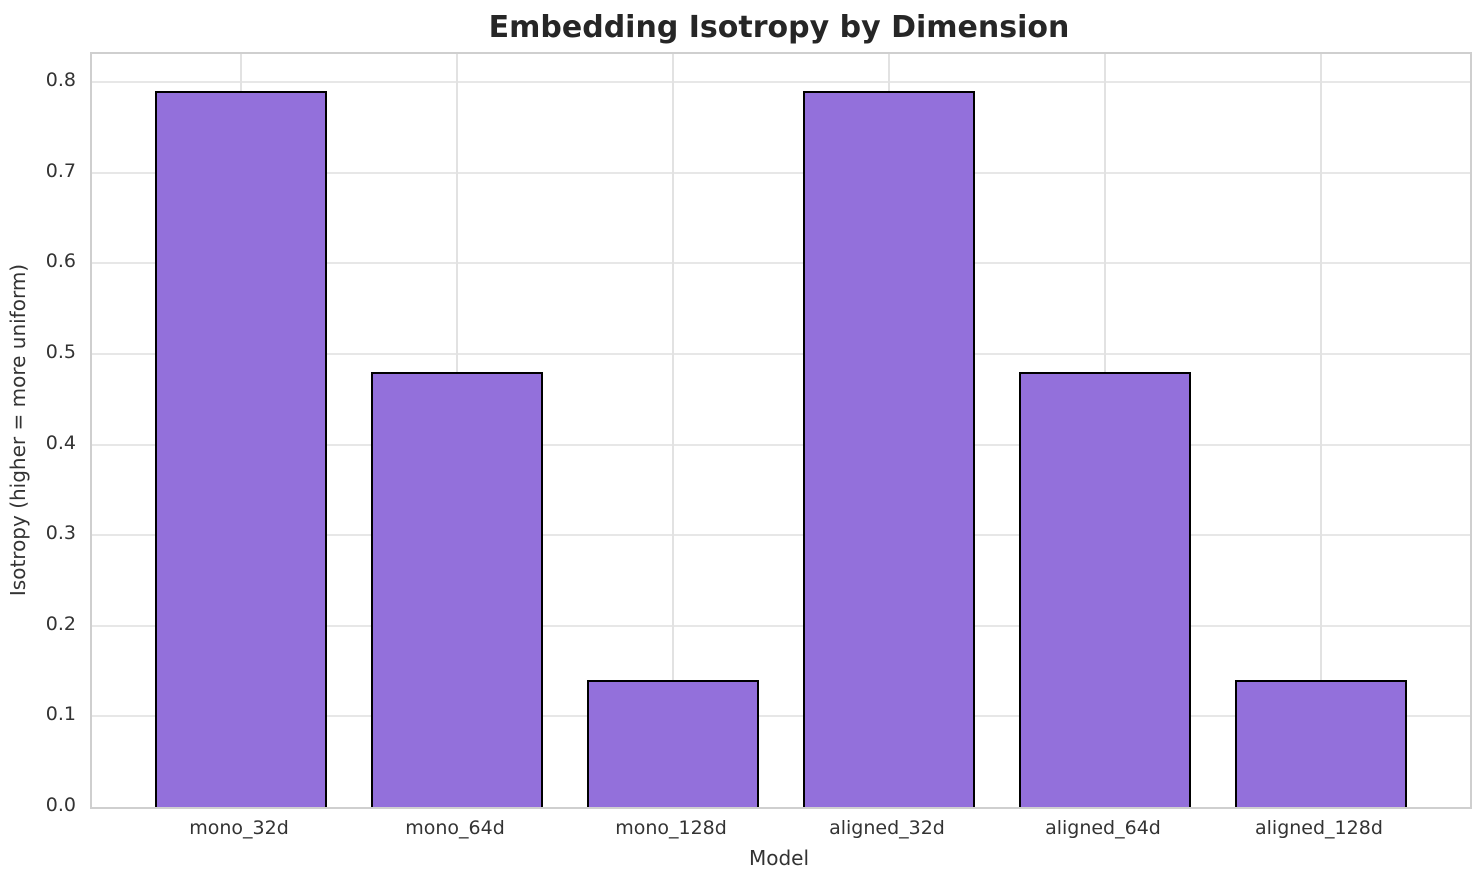 The height and width of the screenshot is (885, 1484). What do you see at coordinates (1103, 828) in the screenshot?
I see `x-tick-label: aligned_64d` at bounding box center [1103, 828].